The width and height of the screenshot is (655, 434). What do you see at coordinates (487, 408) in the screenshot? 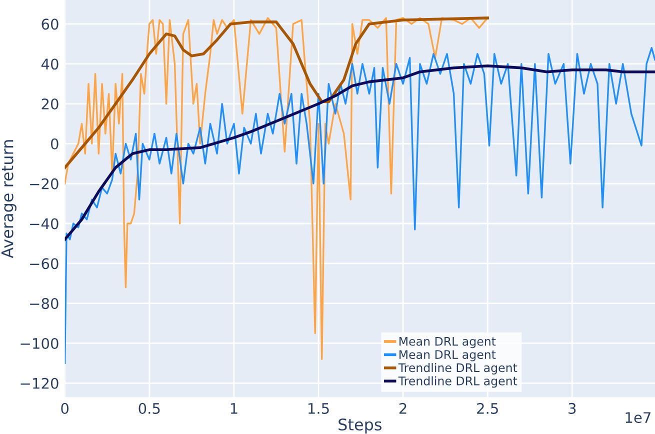
I see `x-tick-label: 2.5` at bounding box center [487, 408].